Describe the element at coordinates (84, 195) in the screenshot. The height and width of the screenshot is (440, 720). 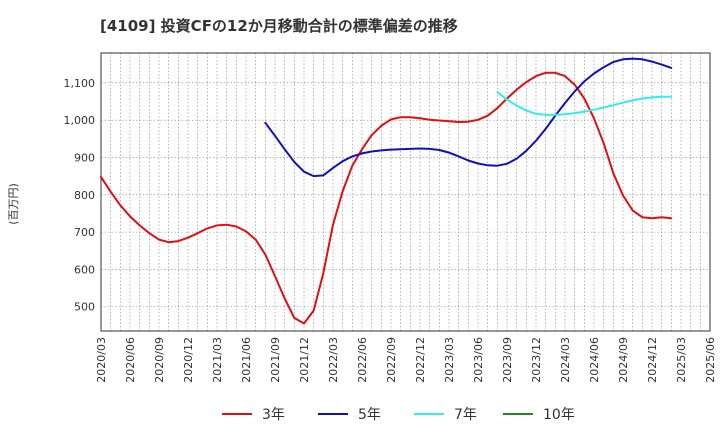
I see `y-tick-label: 800` at that location.